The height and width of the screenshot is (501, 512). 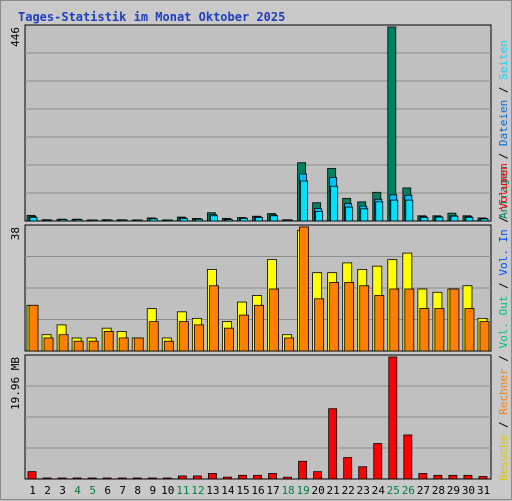 What do you see at coordinates (32, 490) in the screenshot?
I see `x-tick-label: 1` at bounding box center [32, 490].